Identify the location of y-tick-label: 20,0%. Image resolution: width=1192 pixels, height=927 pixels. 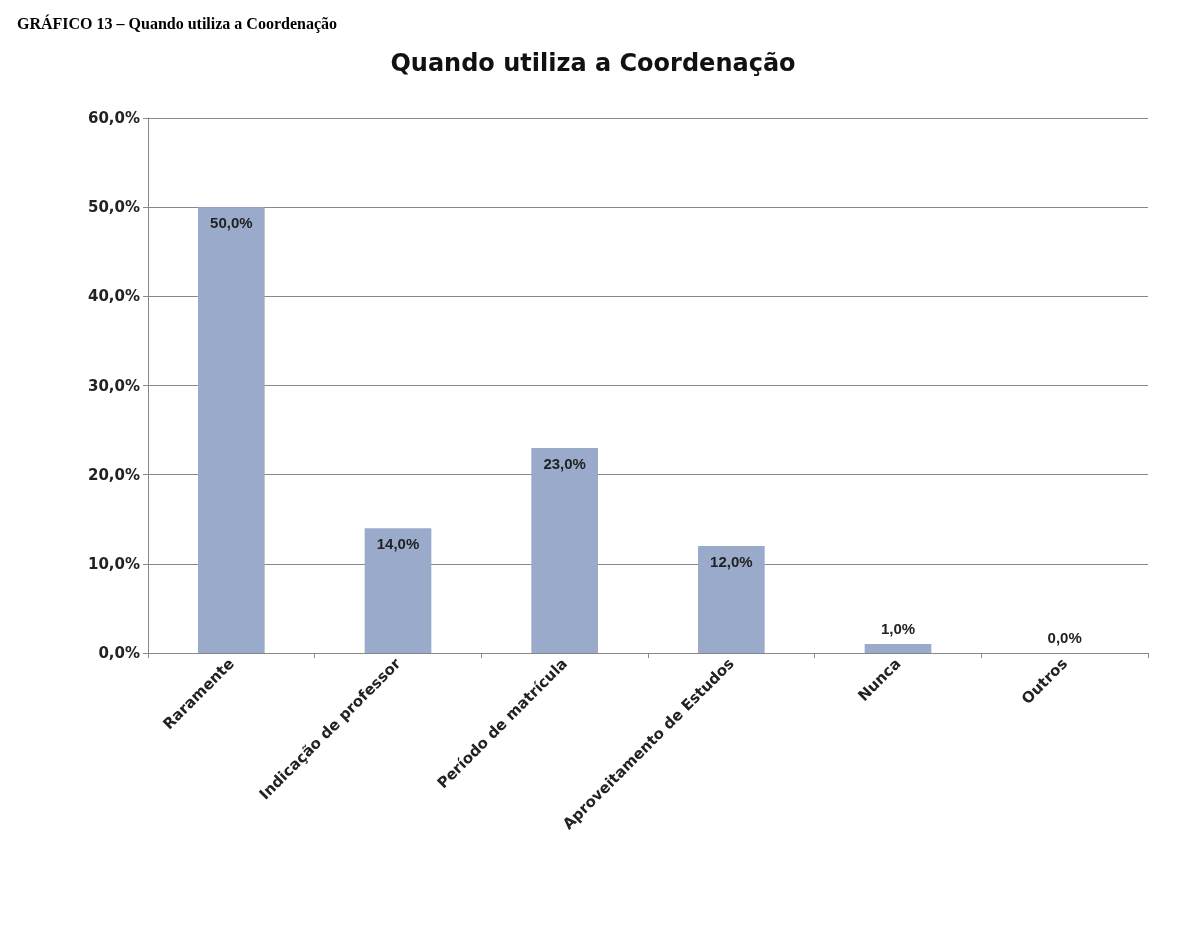
(113, 474).